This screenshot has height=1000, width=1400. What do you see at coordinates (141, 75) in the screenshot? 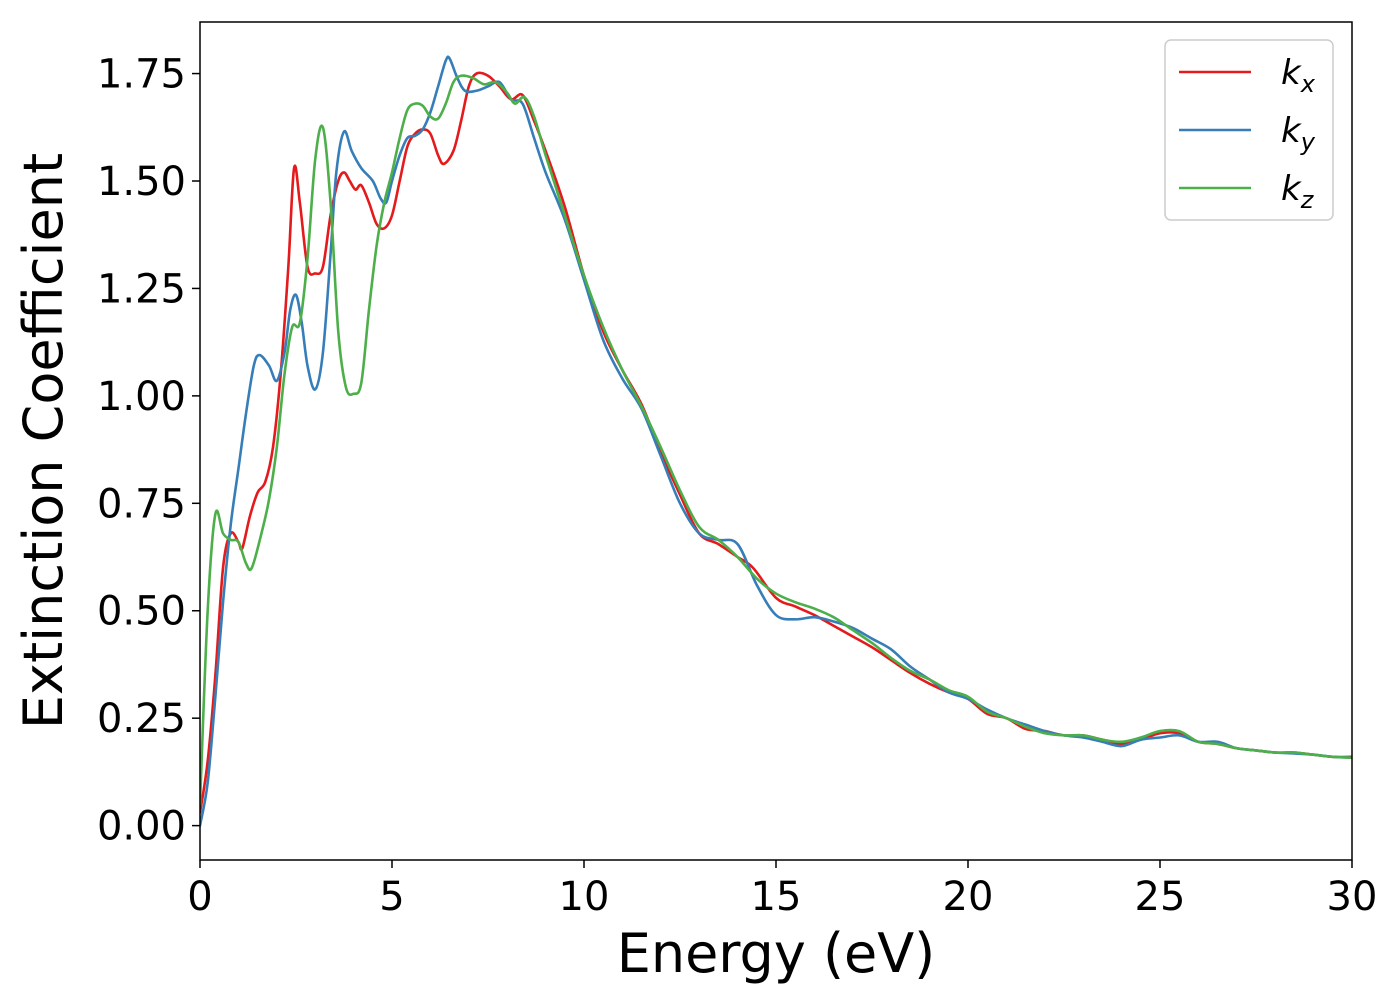
I see `y-tick-label: 1.75` at bounding box center [141, 75].